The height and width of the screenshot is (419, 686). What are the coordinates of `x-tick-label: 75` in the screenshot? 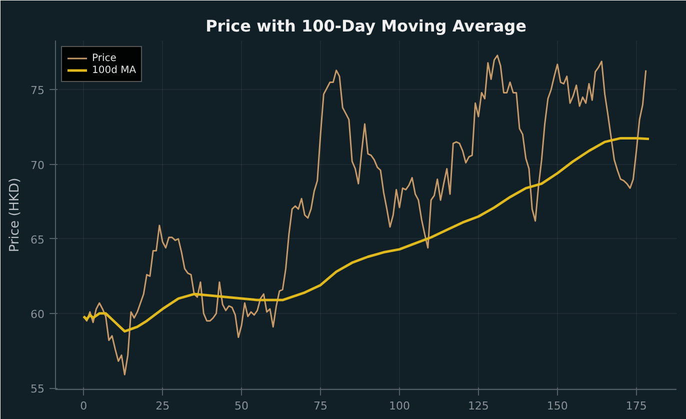 It's located at (321, 406).